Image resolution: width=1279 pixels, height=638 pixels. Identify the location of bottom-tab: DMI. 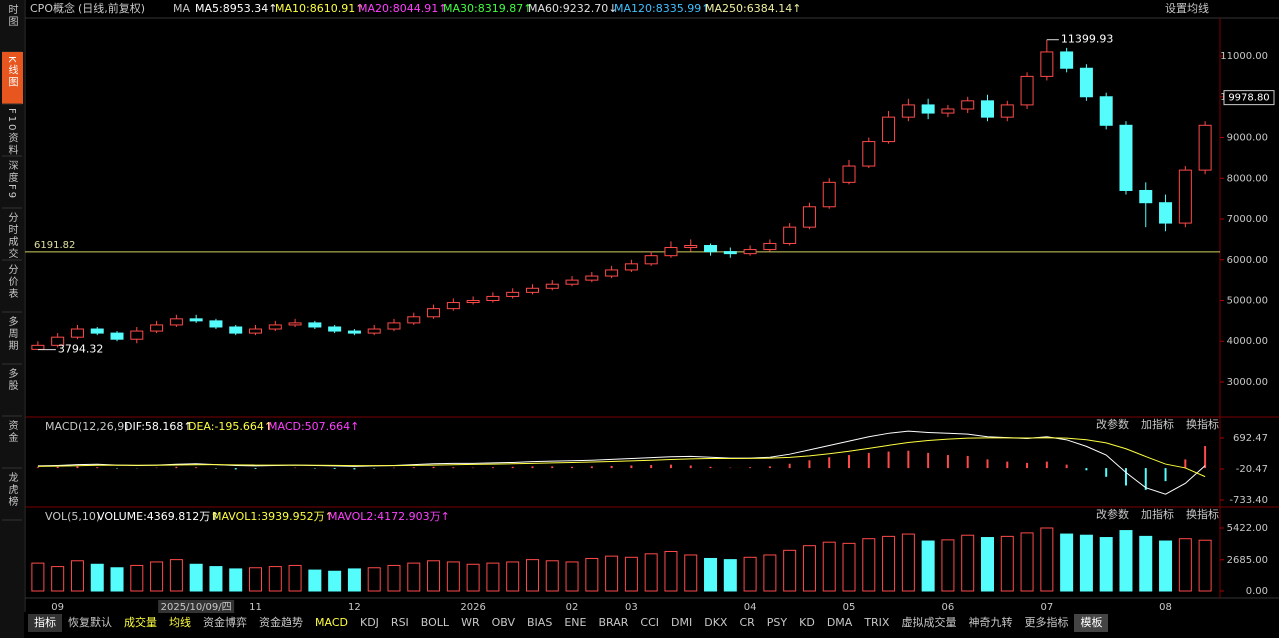
(682, 622).